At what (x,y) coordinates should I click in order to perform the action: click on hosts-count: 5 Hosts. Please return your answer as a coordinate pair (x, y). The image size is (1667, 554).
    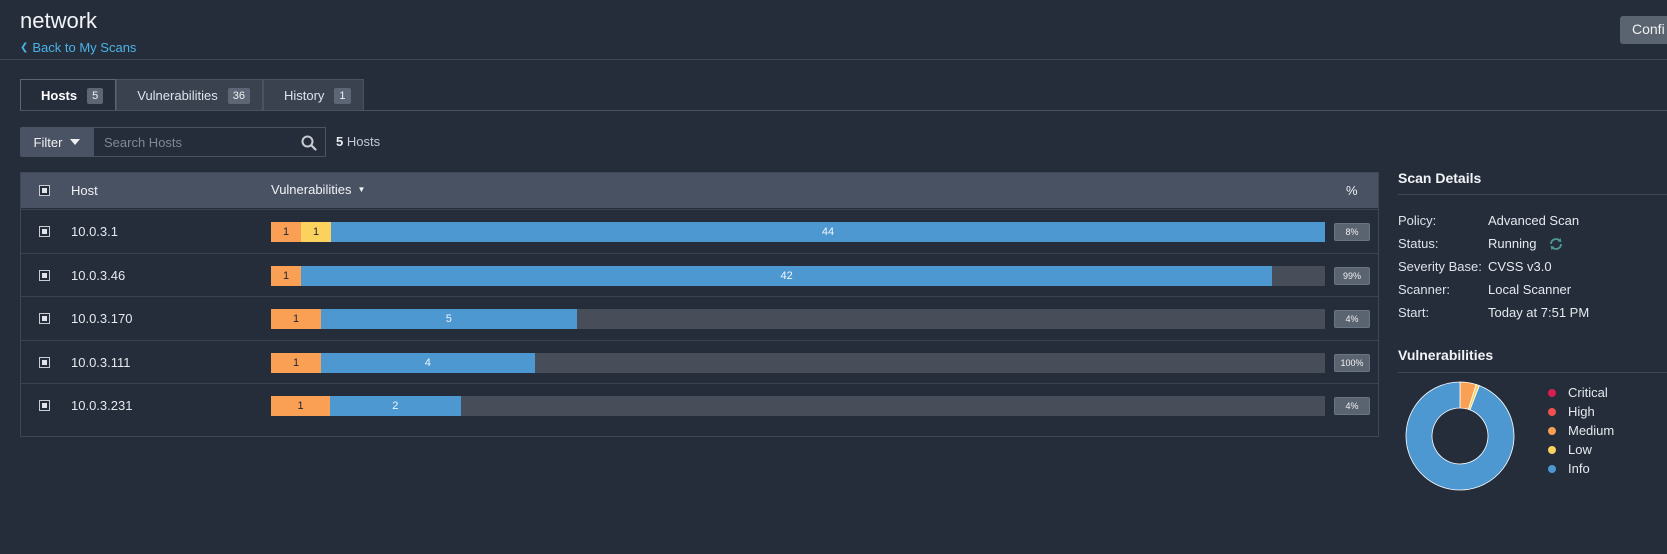
    Looking at the image, I should click on (358, 141).